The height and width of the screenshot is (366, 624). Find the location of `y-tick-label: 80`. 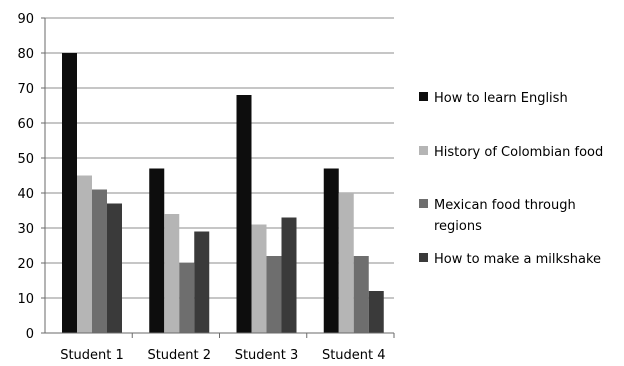

y-tick-label: 80 is located at coordinates (25, 54).